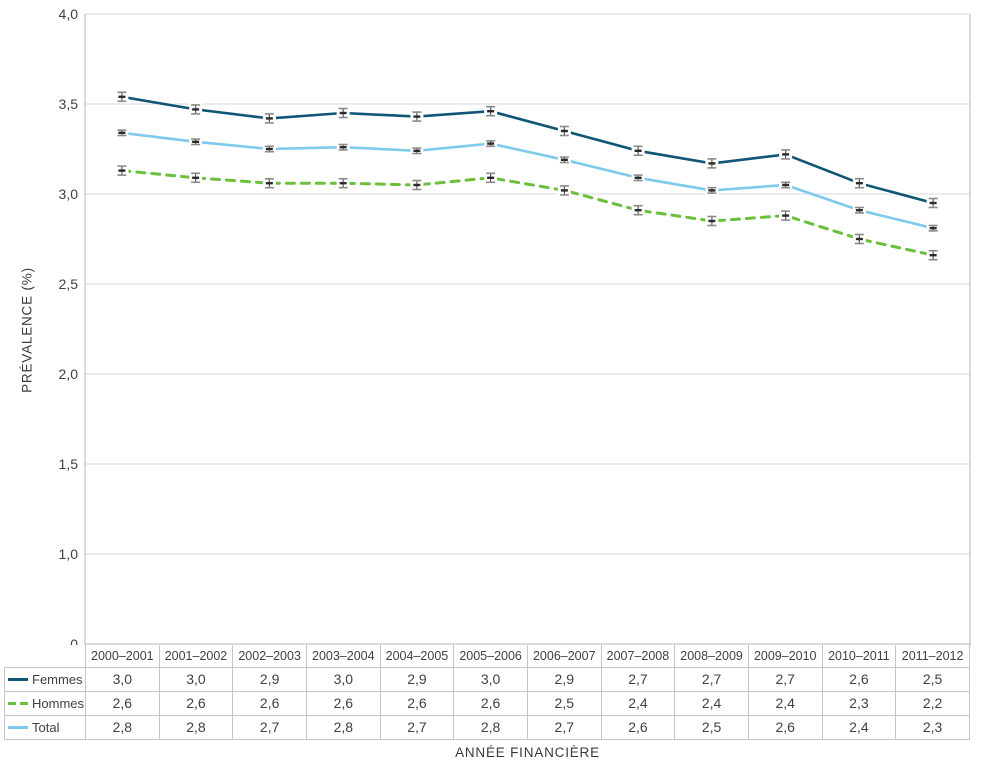 The width and height of the screenshot is (982, 767). Describe the element at coordinates (417, 656) in the screenshot. I see `year-column-header: 2004–2005` at that location.